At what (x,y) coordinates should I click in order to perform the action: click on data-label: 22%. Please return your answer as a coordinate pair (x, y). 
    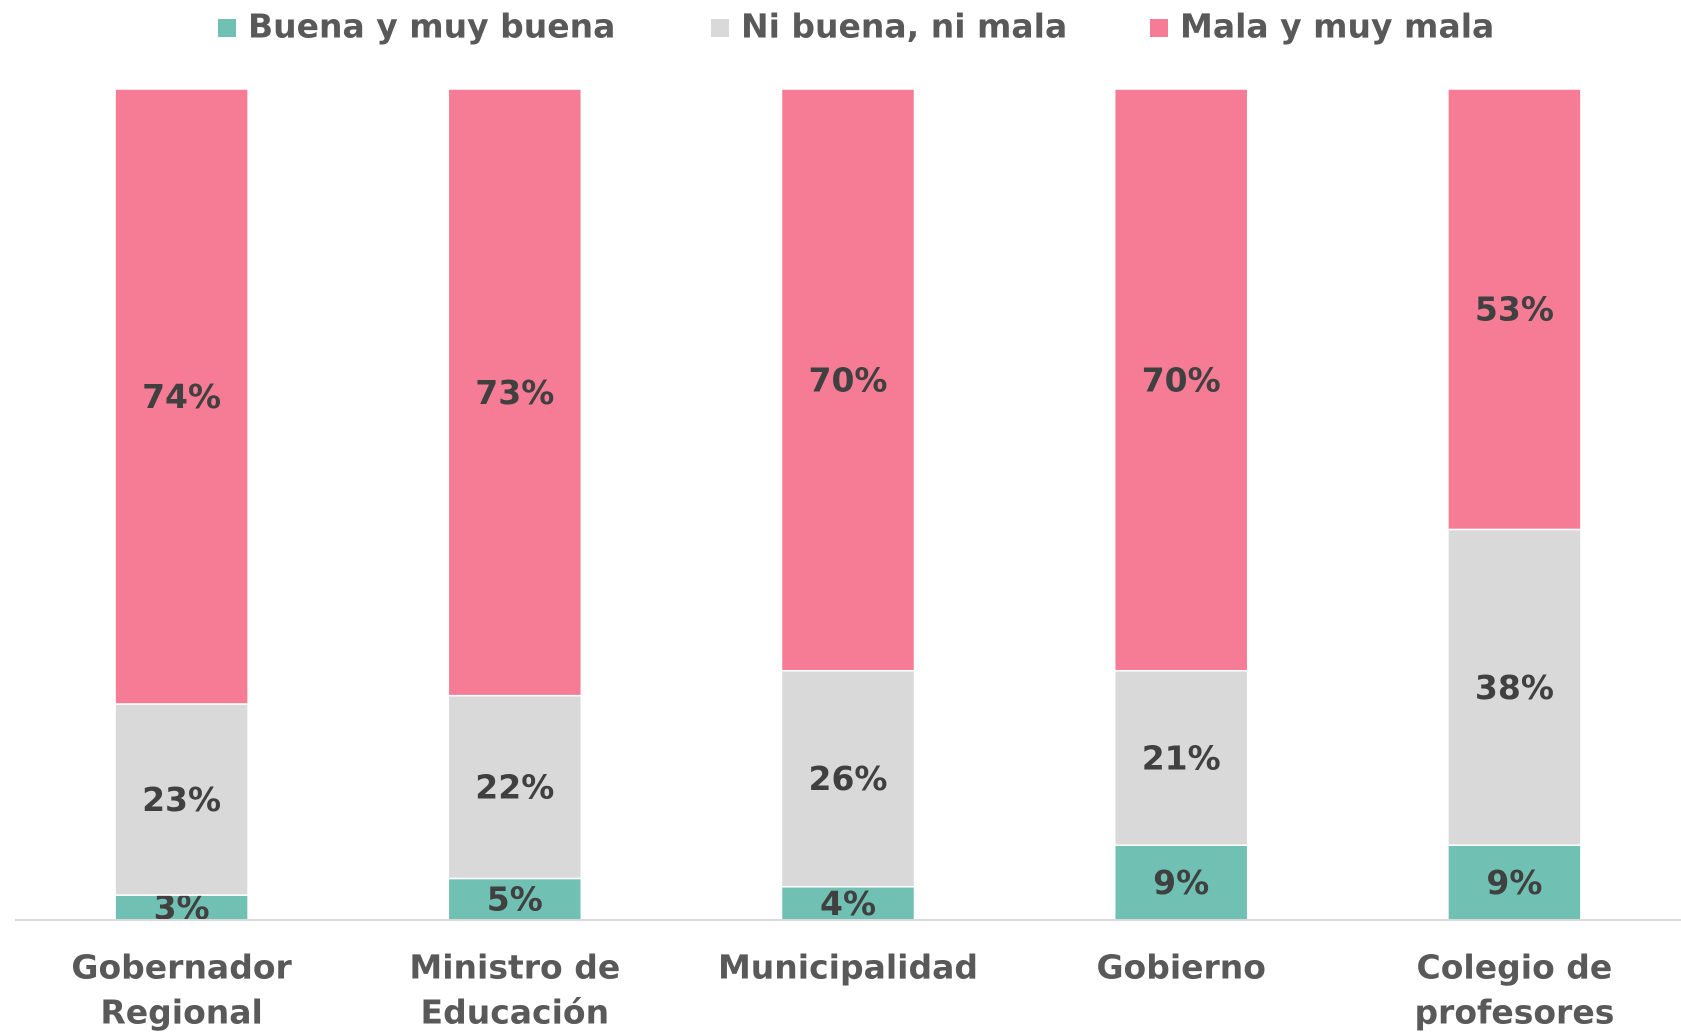
    Looking at the image, I should click on (514, 787).